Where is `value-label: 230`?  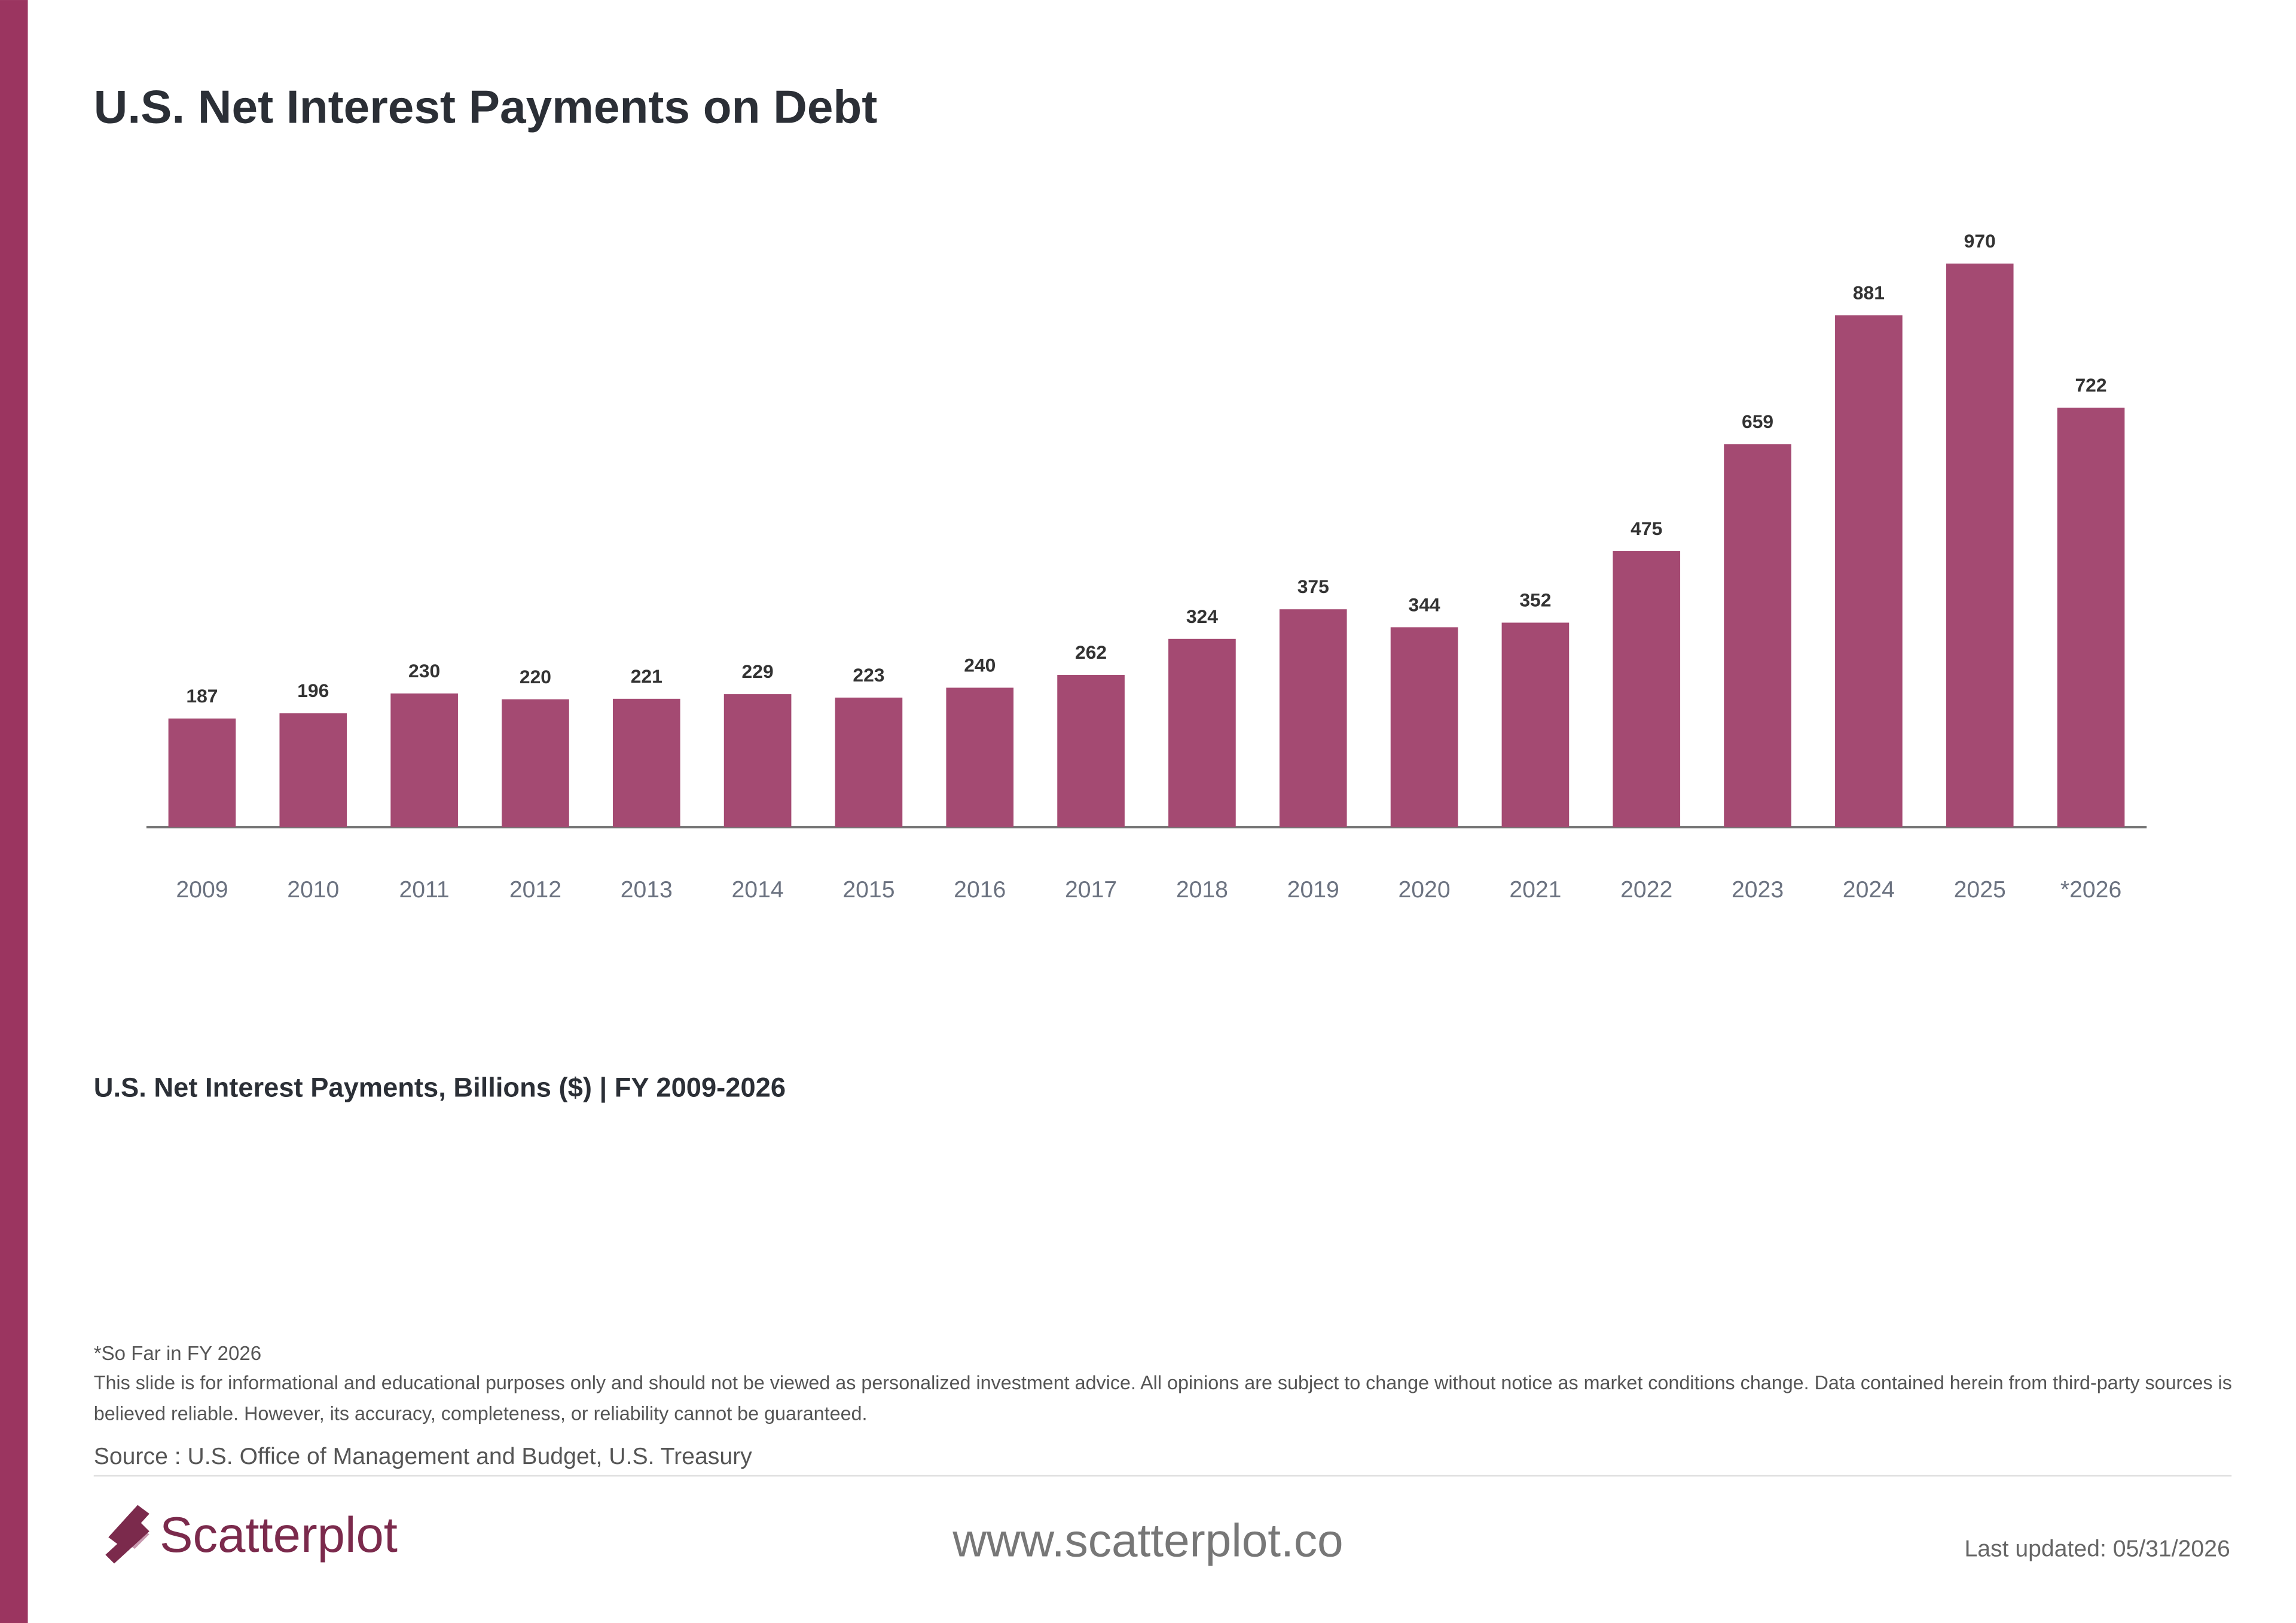
value-label: 230 is located at coordinates (424, 671).